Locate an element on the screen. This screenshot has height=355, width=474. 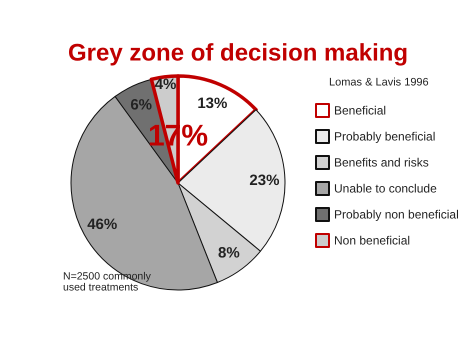
data-label: 23% is located at coordinates (264, 180).